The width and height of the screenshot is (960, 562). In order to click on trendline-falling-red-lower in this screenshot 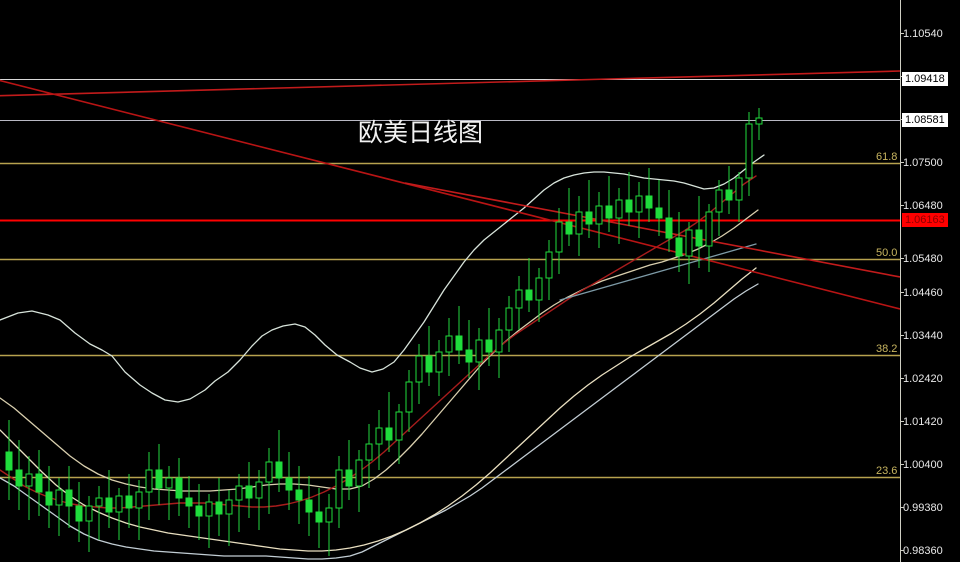, I will do `click(652, 230)`.